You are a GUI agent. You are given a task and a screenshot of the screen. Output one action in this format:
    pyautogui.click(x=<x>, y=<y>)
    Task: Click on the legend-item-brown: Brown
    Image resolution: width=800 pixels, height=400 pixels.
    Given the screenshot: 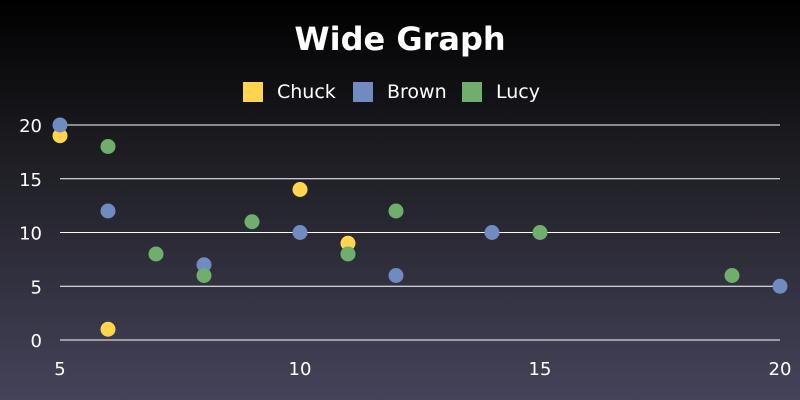 What is the action you would take?
    pyautogui.click(x=400, y=92)
    